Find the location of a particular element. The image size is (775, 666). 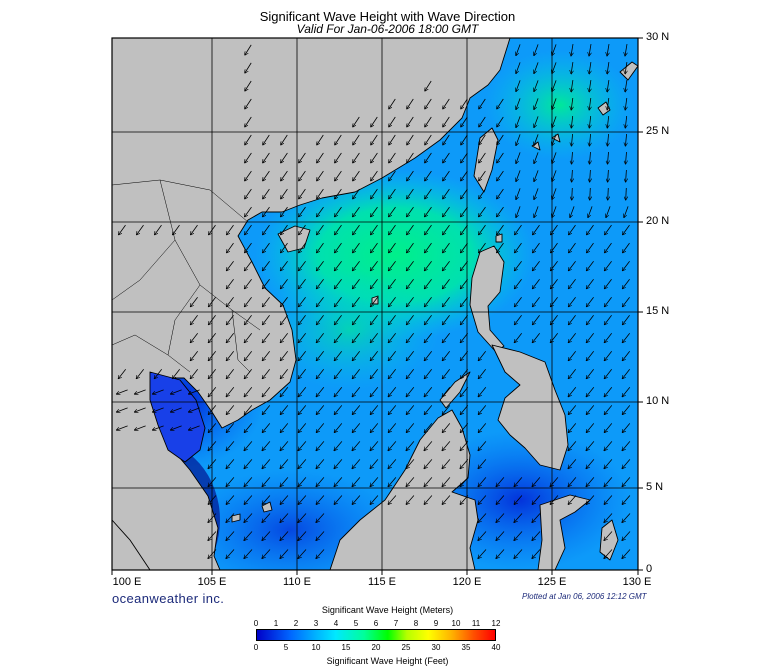

borneo-island is located at coordinates (404, 489).